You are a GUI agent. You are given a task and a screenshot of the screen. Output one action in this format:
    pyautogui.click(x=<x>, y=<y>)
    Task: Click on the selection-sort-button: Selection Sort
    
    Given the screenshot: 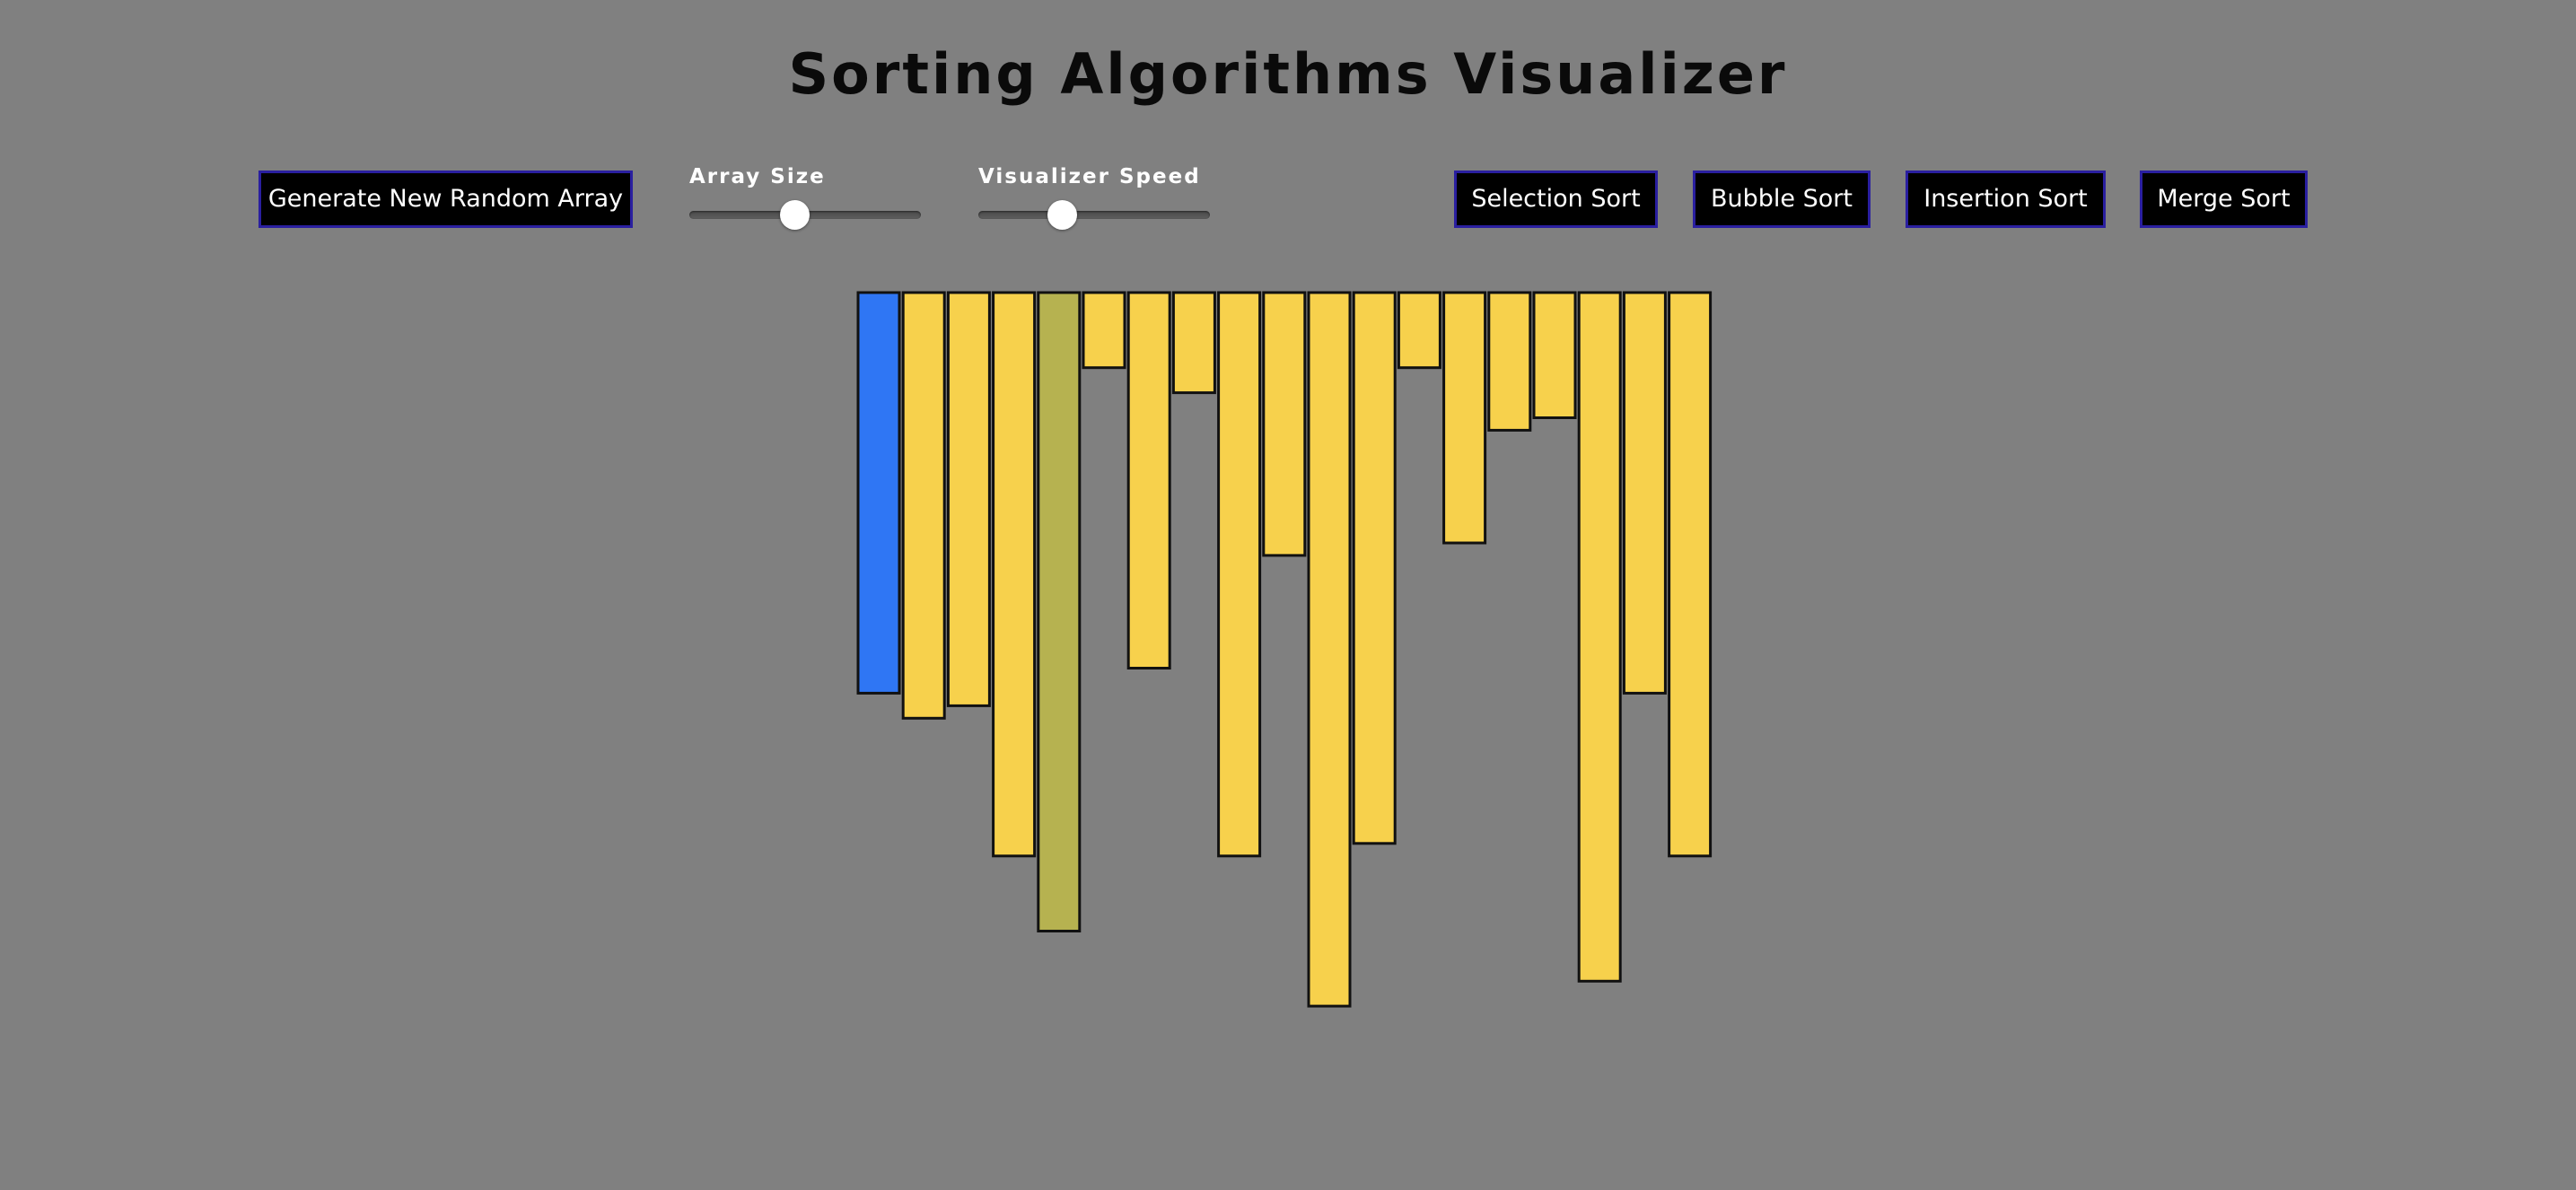 What is the action you would take?
    pyautogui.click(x=1556, y=200)
    